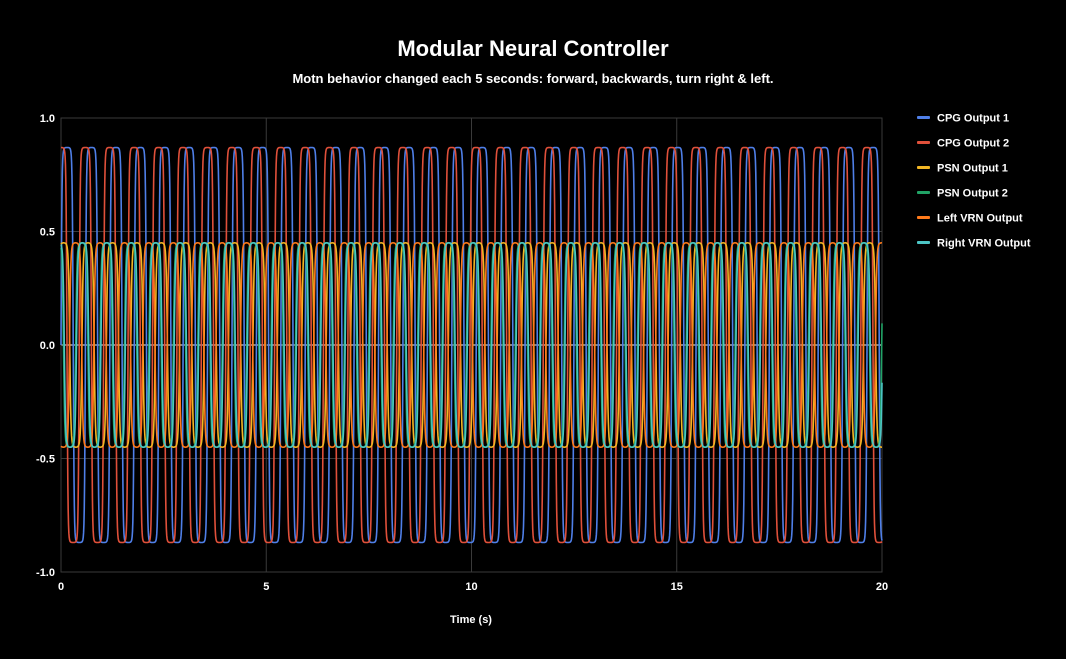 The height and width of the screenshot is (659, 1066). I want to click on legend-label: Left VRN Output, so click(980, 219).